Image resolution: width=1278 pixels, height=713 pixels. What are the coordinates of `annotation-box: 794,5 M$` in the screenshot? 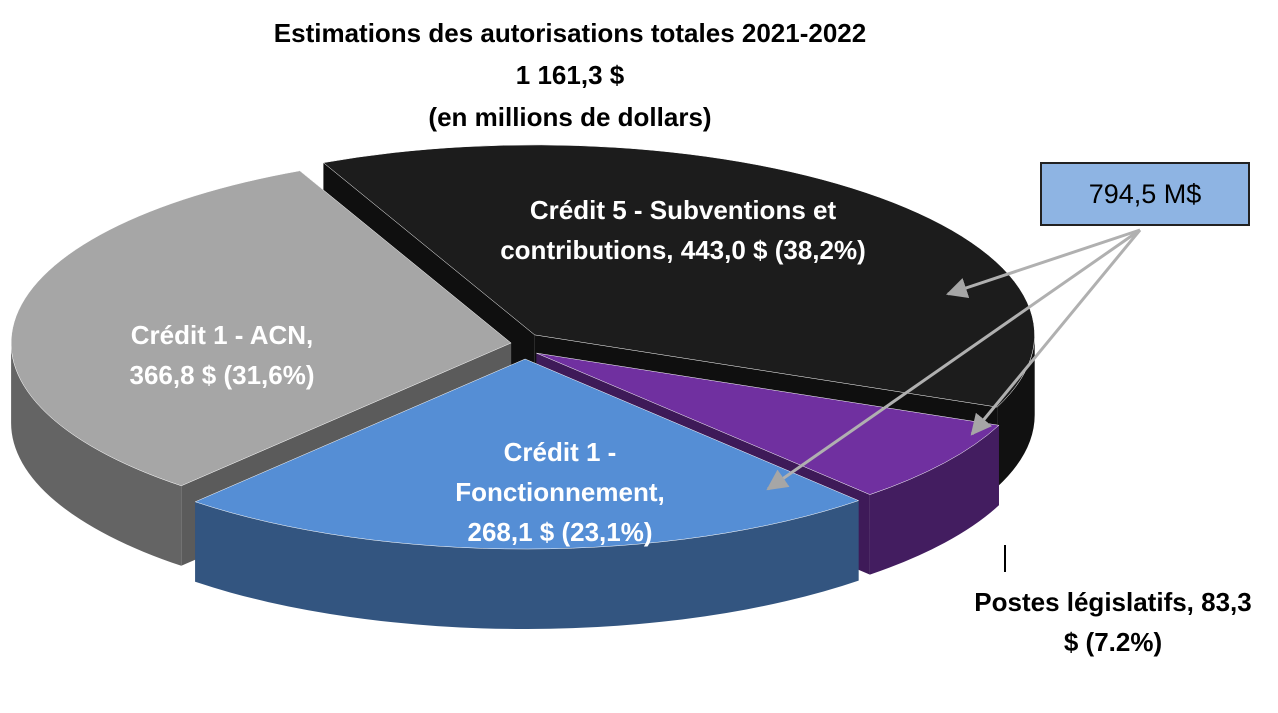 It's located at (1145, 194).